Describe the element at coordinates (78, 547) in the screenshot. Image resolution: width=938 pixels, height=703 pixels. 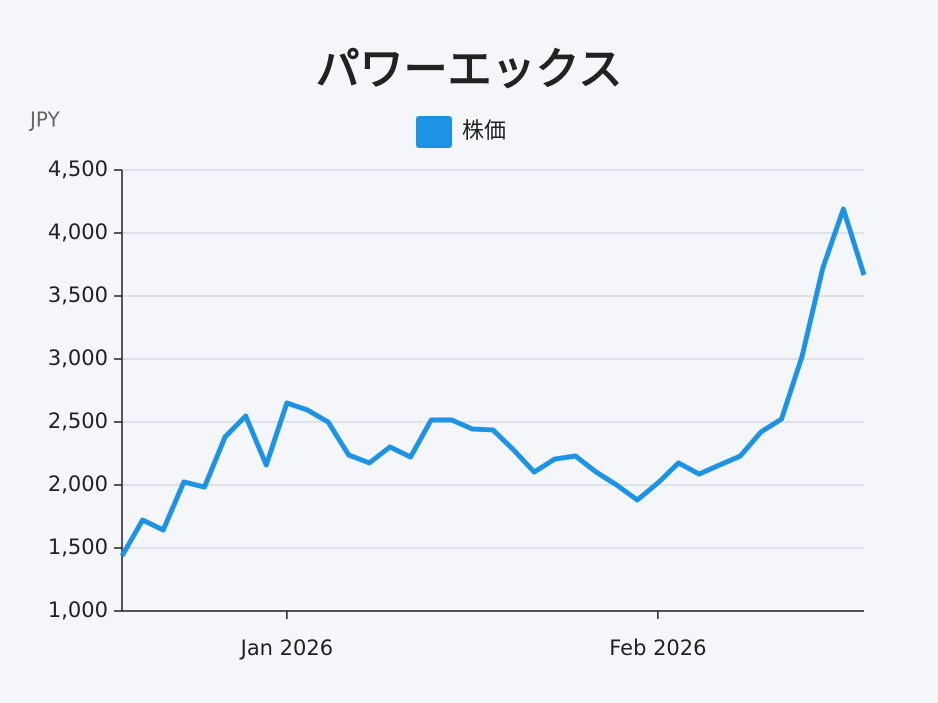
I see `y-tick-label: 1,500` at that location.